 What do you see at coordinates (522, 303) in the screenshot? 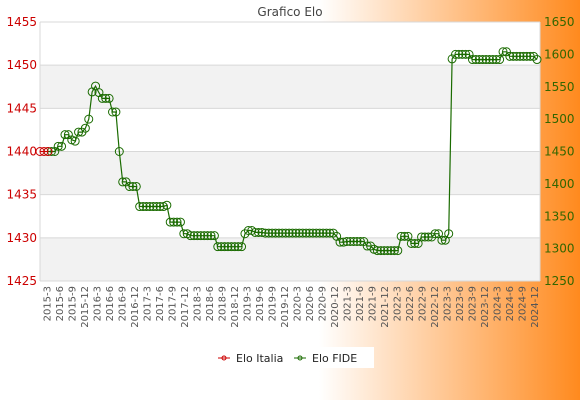
I see `x-tick-label: 2024-9` at bounding box center [522, 303].